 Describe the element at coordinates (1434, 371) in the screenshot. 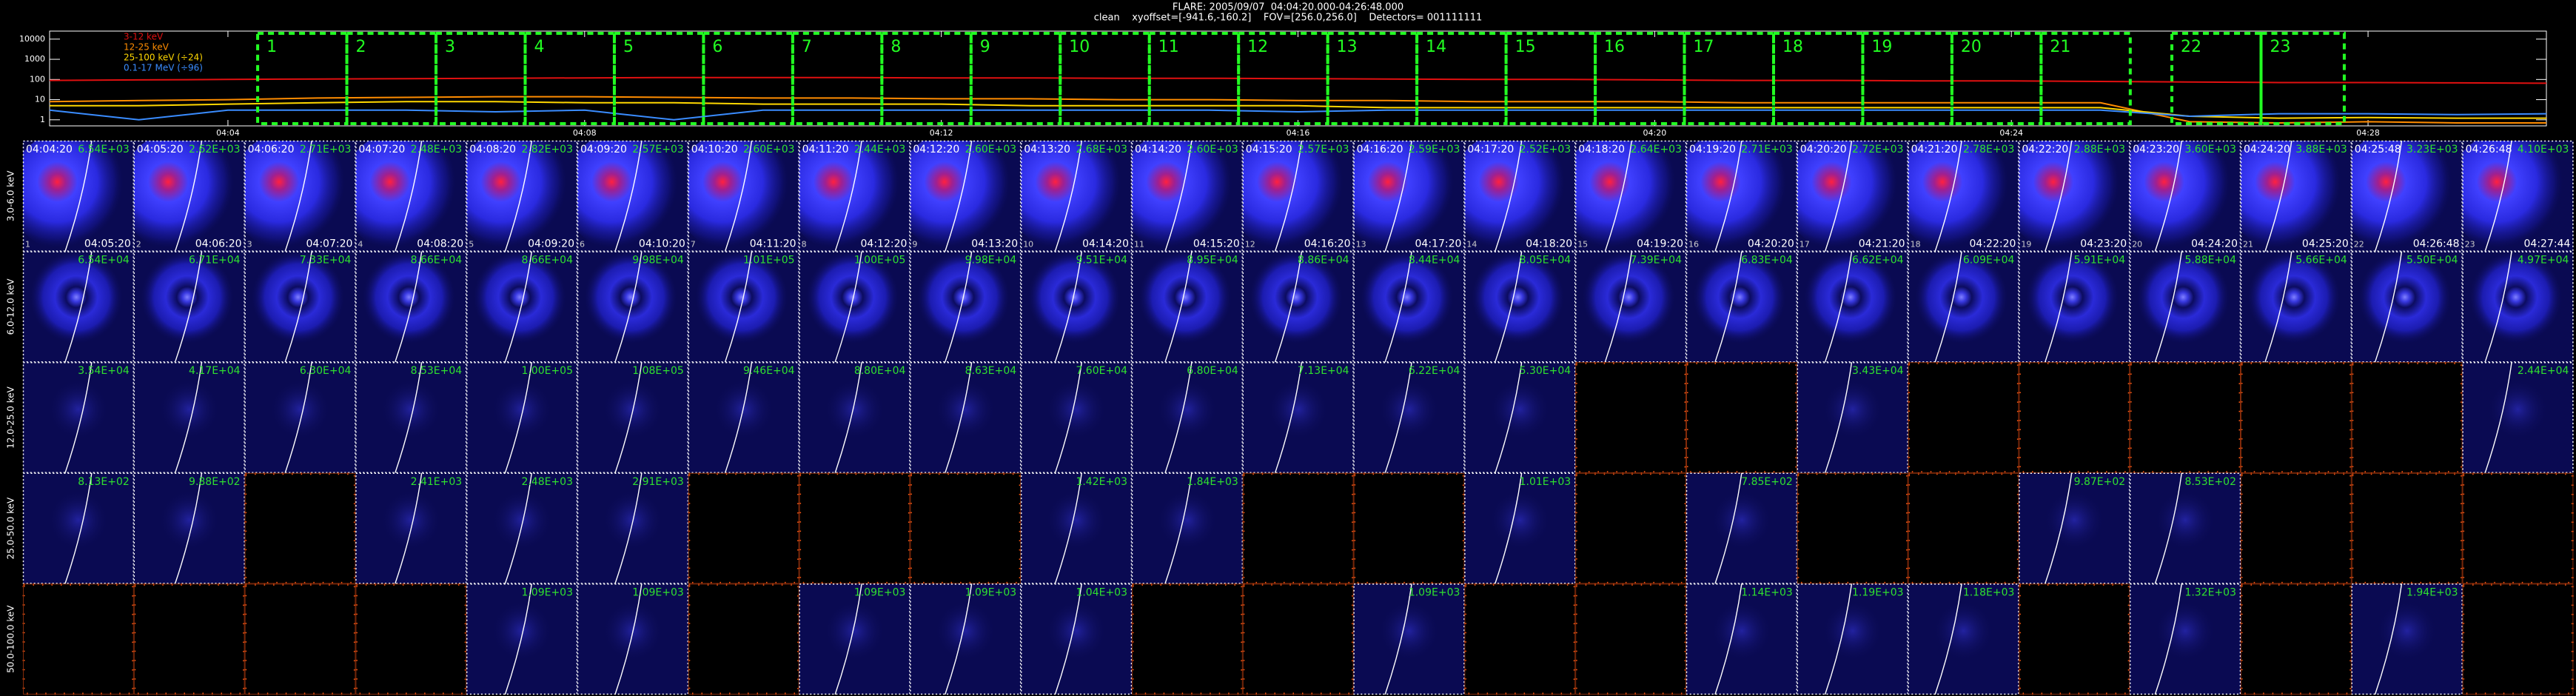

I see `panel-value: 6.22E+04` at that location.